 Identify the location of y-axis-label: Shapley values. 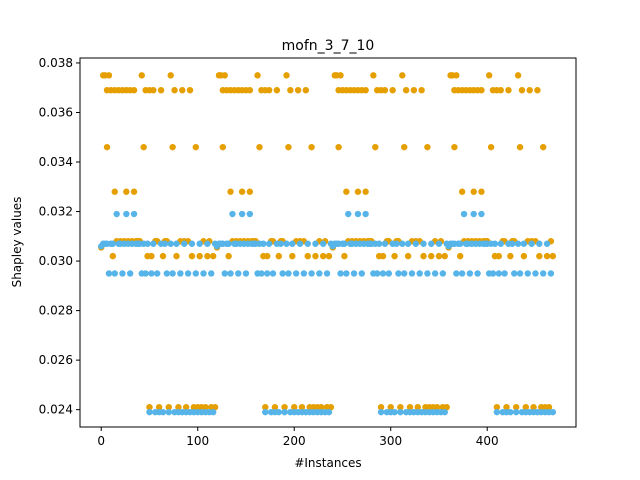
(17, 242).